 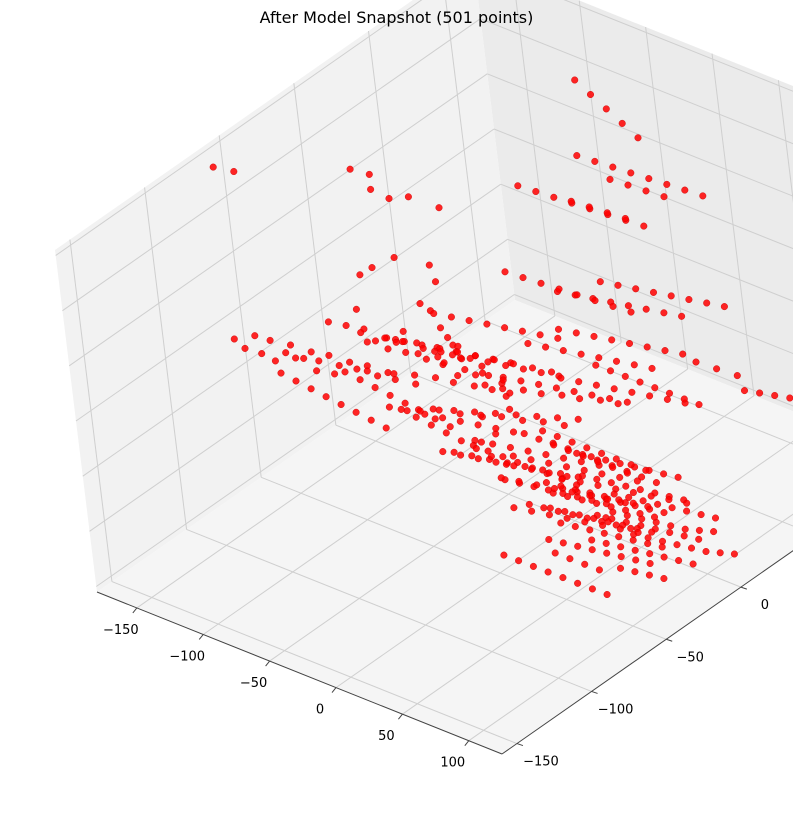 I want to click on y-tick-mark, so click(x=669, y=640).